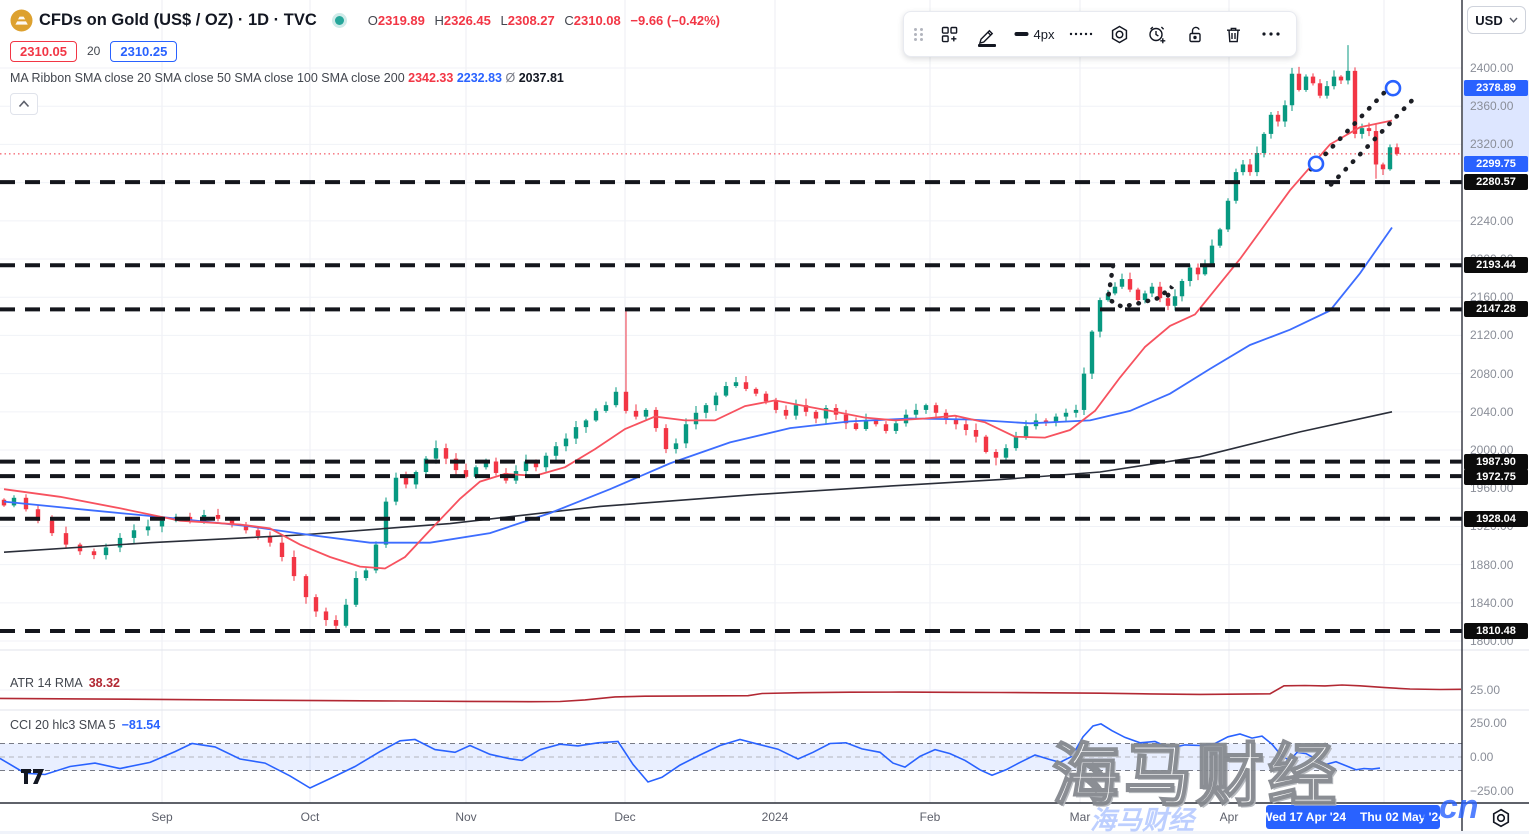  What do you see at coordinates (919, 34) in the screenshot?
I see `toolbar-drag-handle-icon` at bounding box center [919, 34].